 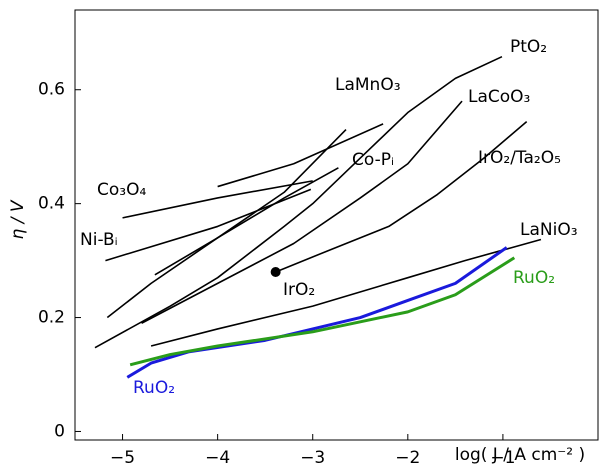 I want to click on series-label: LaNiO₃, so click(x=549, y=230).